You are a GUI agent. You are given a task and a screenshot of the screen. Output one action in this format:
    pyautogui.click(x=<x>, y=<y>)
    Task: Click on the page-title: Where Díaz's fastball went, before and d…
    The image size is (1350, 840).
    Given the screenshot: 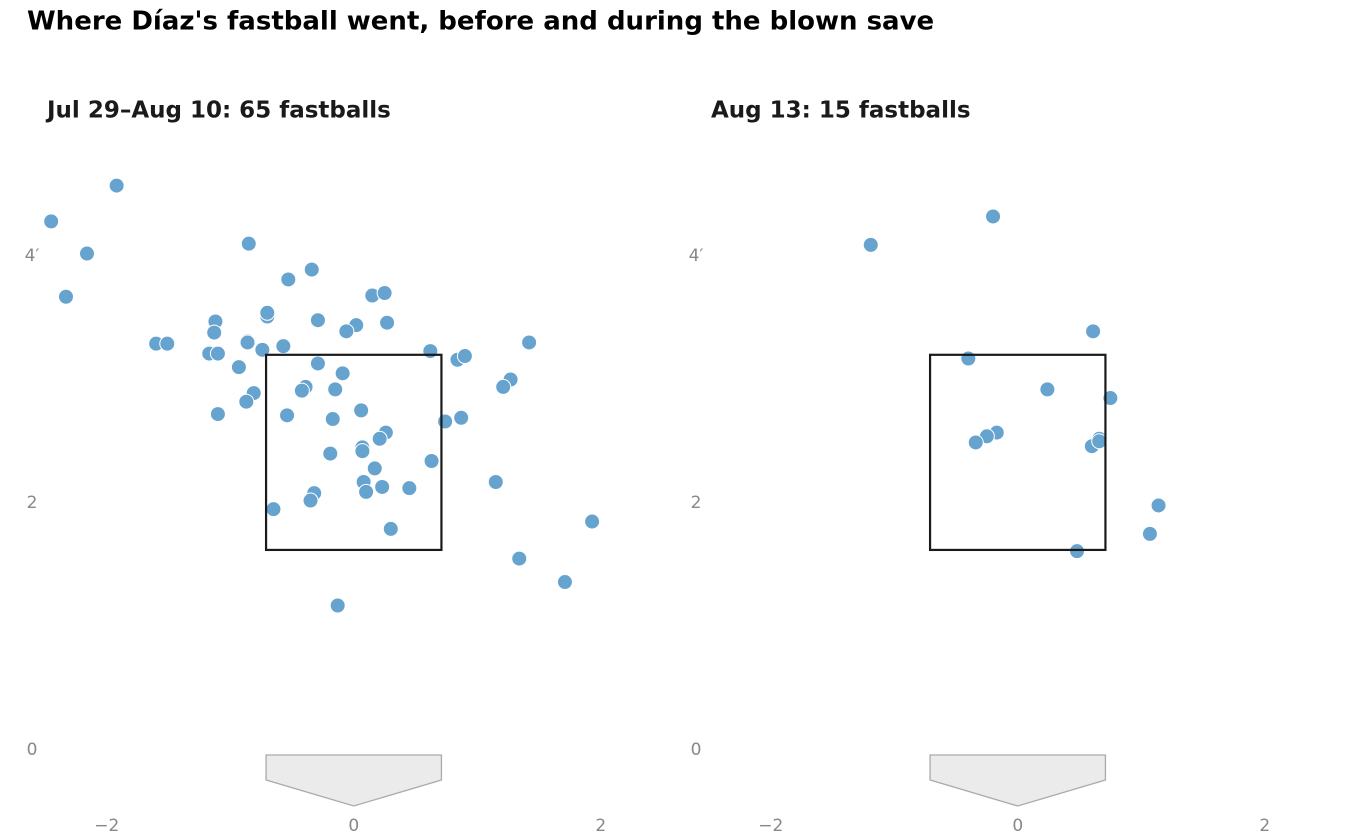 What is the action you would take?
    pyautogui.click(x=480, y=22)
    